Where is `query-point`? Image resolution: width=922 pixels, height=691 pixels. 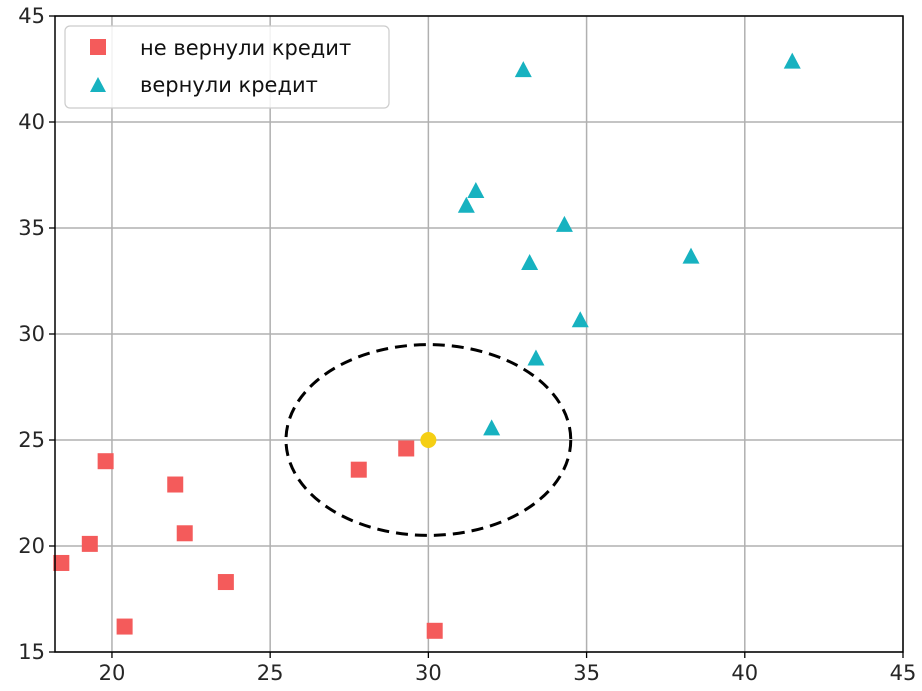 query-point is located at coordinates (428, 440).